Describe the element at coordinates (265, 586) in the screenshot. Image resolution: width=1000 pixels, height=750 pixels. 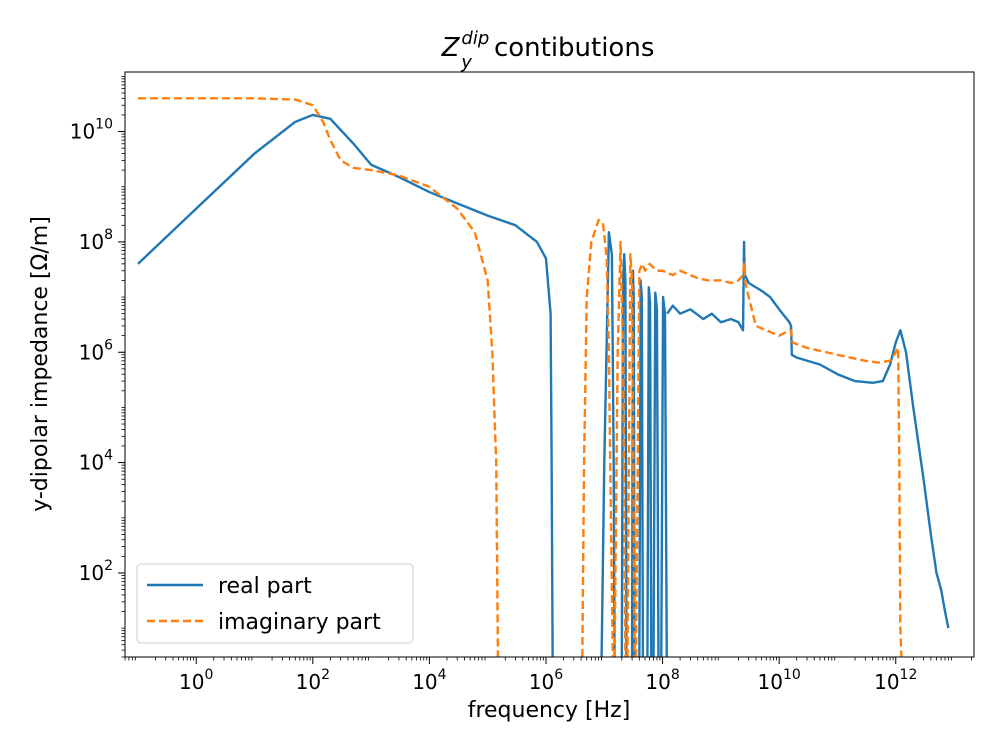
I see `legend-label-real-part: real part` at that location.